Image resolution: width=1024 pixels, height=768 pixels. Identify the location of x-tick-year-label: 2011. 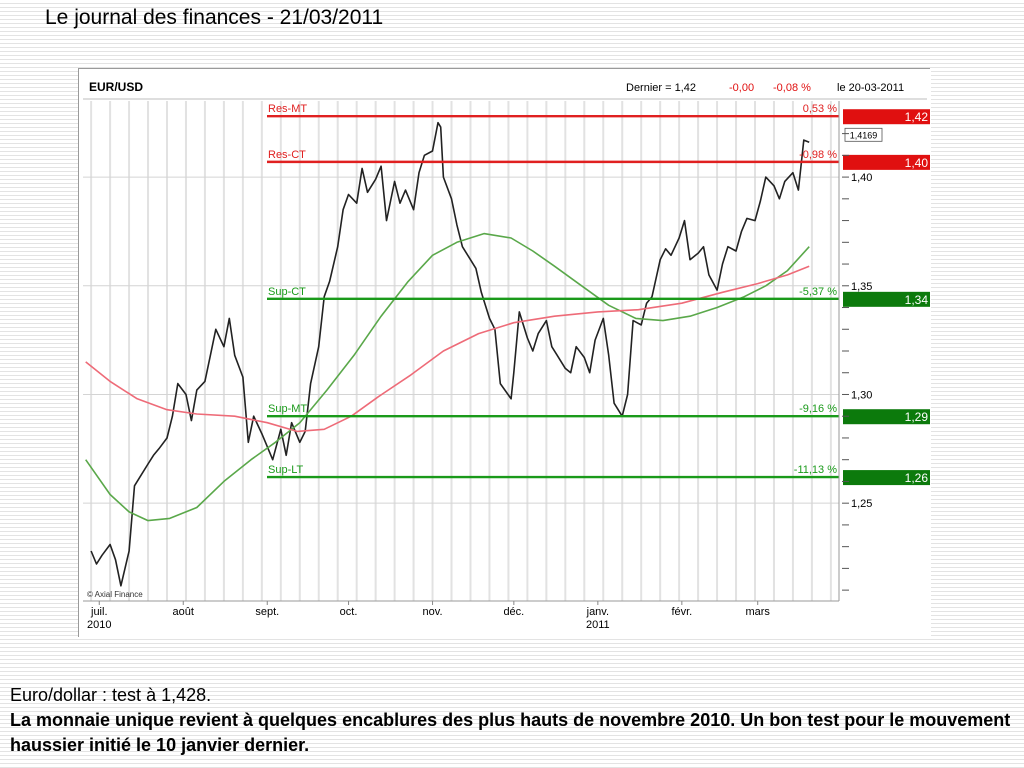
(598, 625).